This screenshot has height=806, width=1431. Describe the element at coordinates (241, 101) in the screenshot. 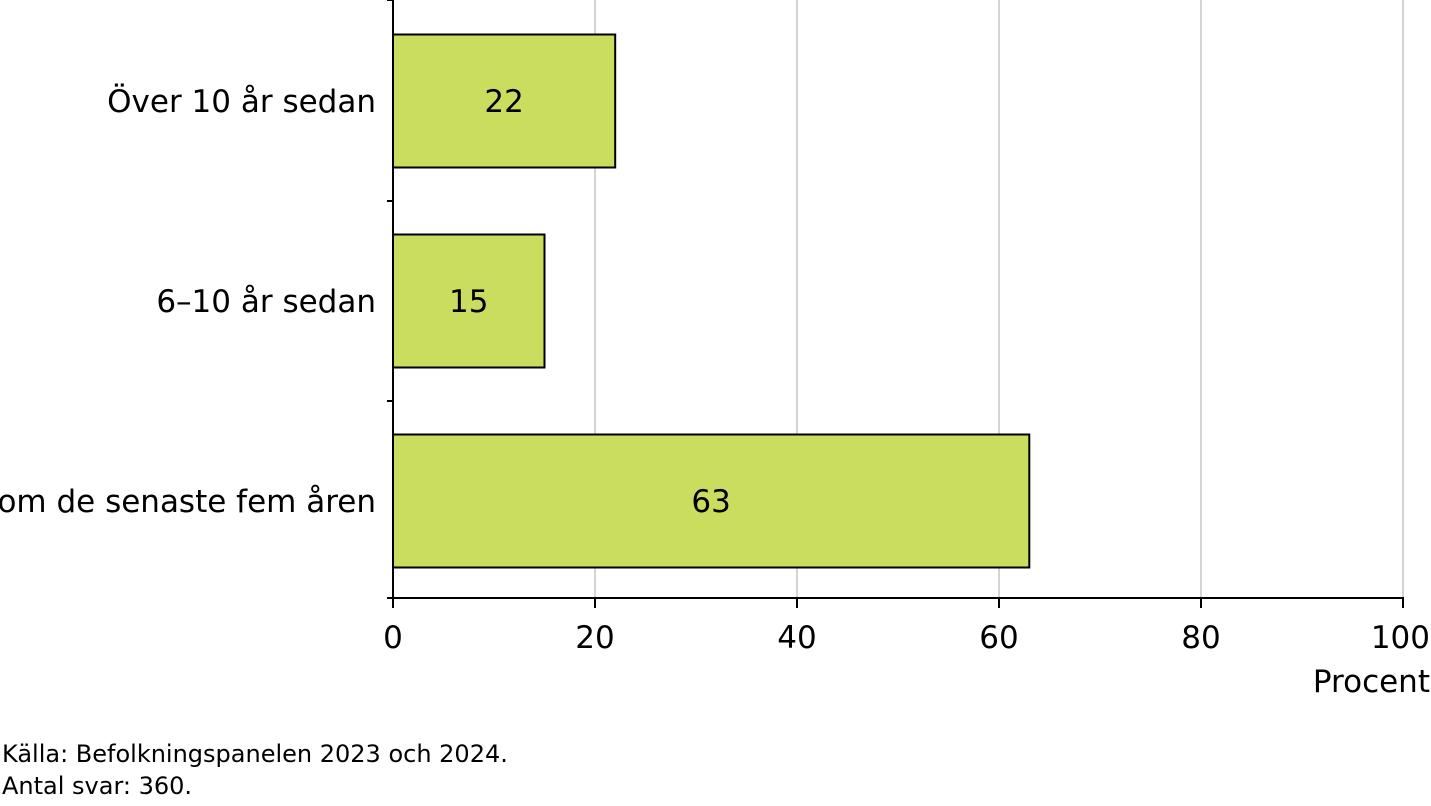

I see `category-label: Över 10 år sedan` at that location.